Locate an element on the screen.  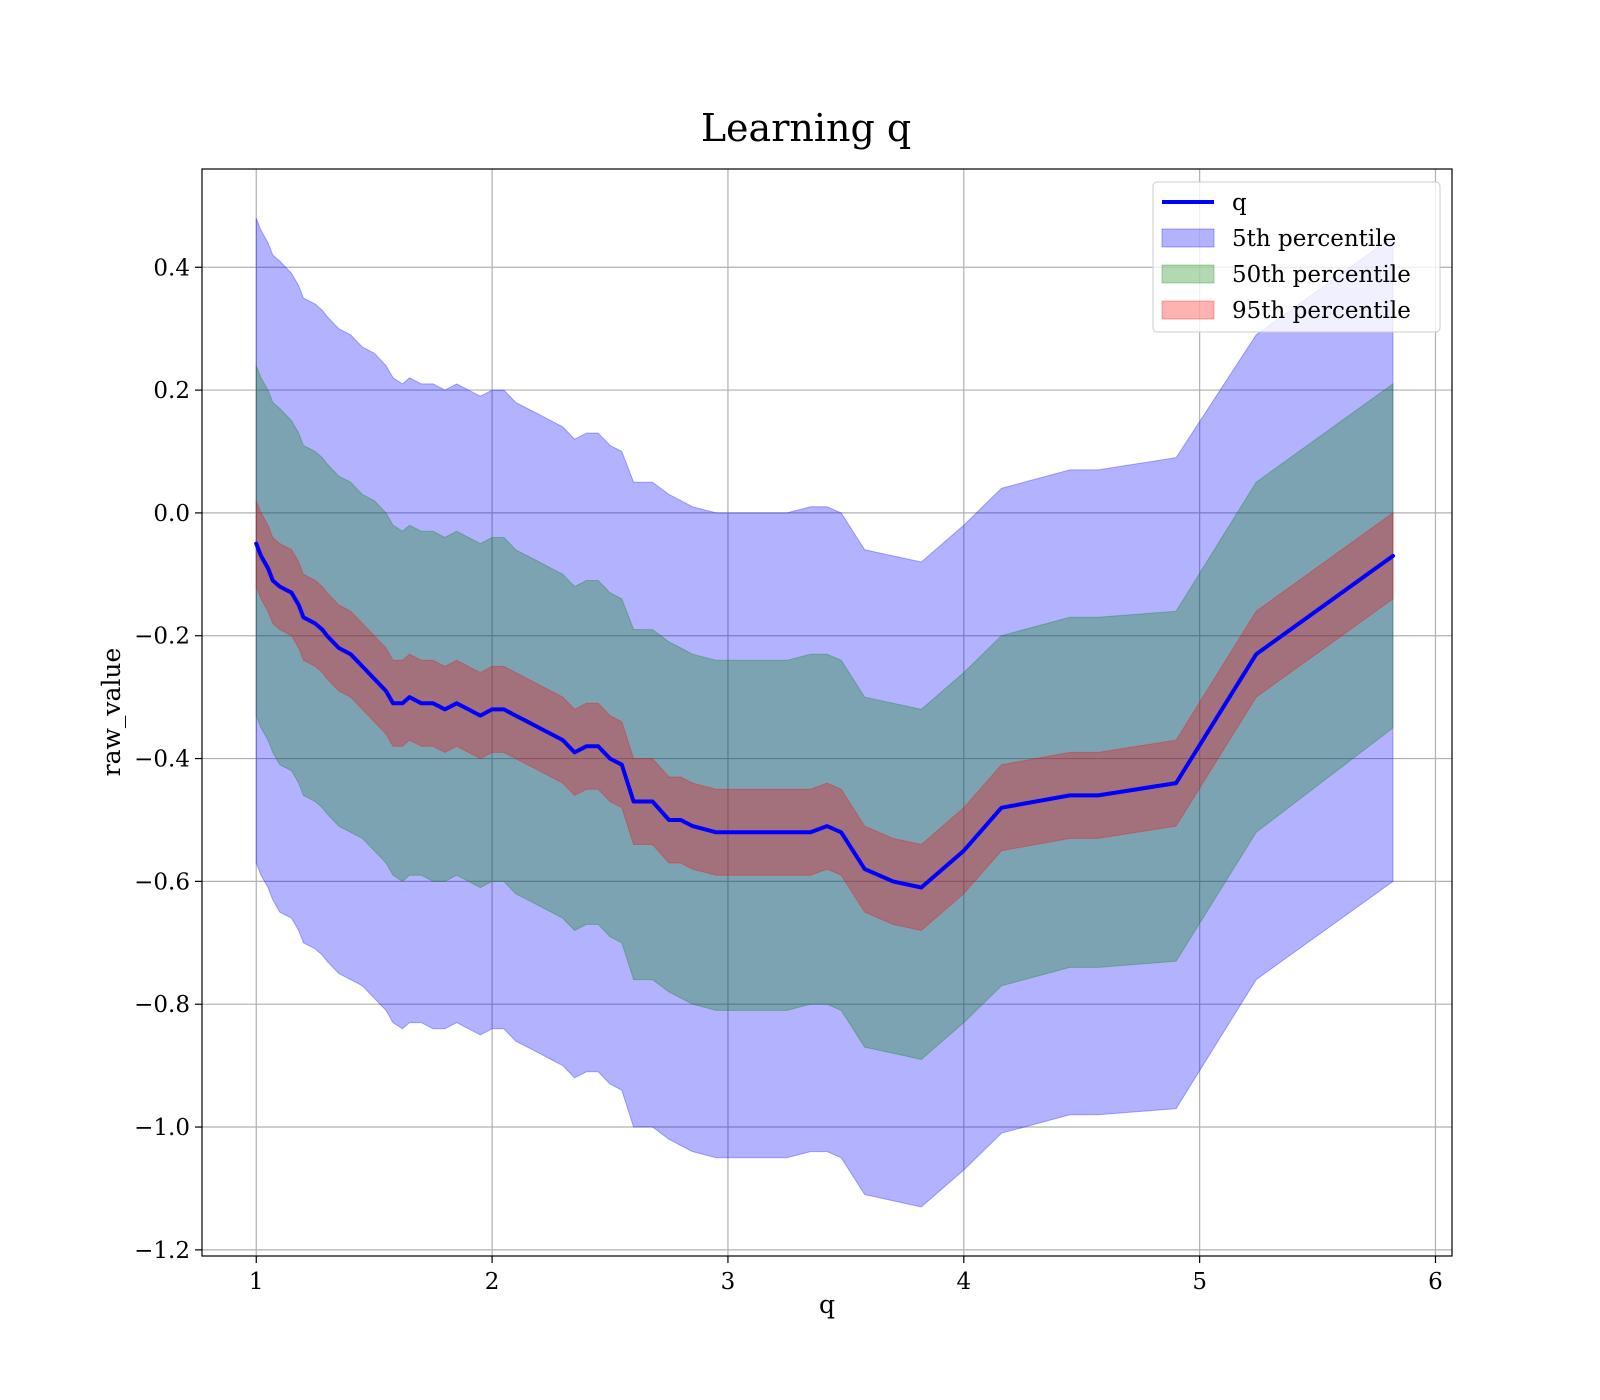
legend-frame is located at coordinates (1296, 257).